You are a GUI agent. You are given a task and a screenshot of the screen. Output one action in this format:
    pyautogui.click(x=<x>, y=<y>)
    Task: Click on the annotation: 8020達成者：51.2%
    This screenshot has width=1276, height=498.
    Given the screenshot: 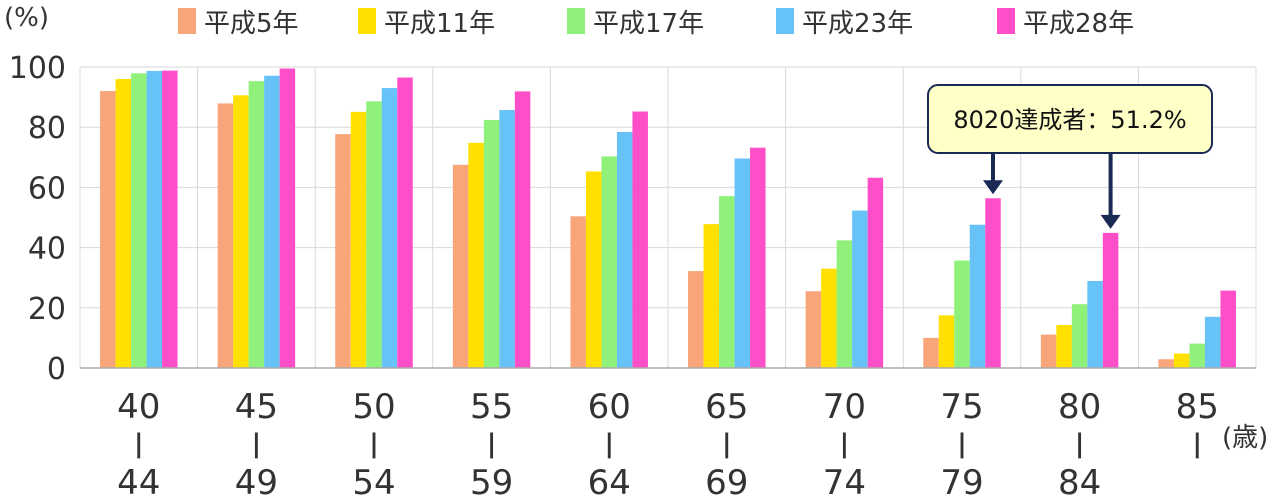 What is the action you would take?
    pyautogui.click(x=1070, y=156)
    